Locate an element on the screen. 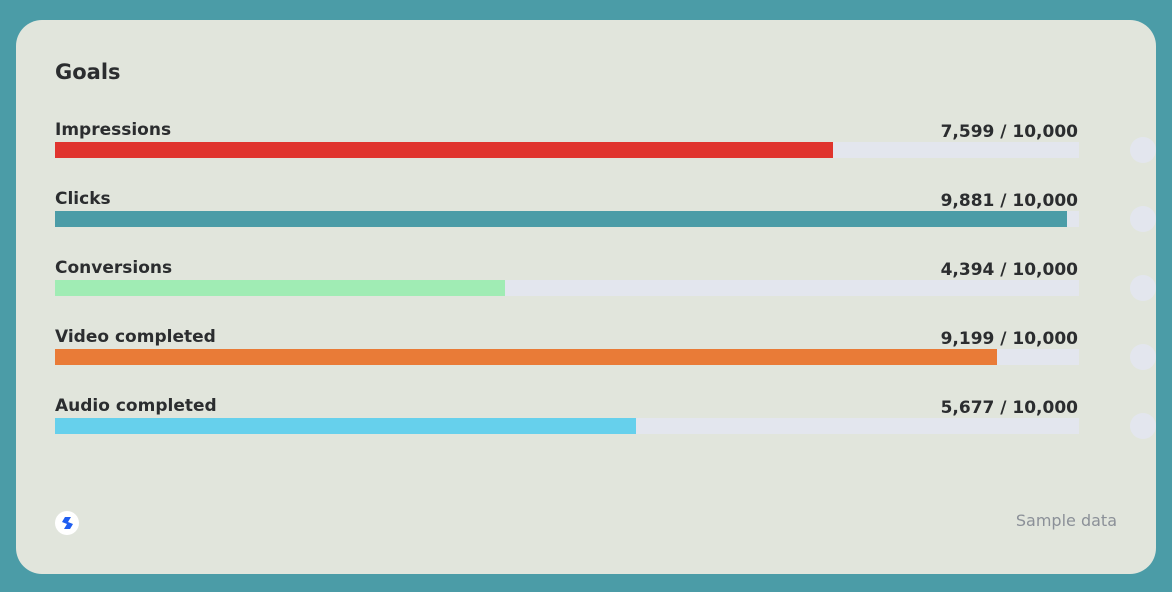 Image resolution: width=1172 pixels, height=592 pixels. goal-row: Clicks 9,881 / 10,000 is located at coordinates (605, 223).